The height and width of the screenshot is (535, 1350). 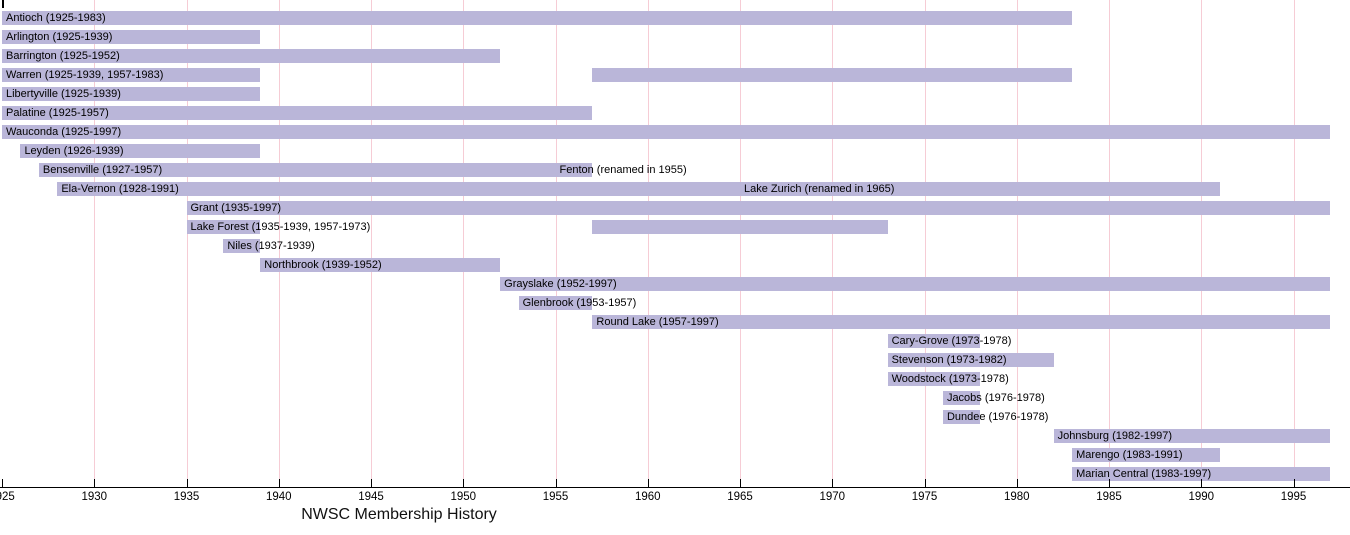 What do you see at coordinates (961, 398) in the screenshot?
I see `timeline-bar-jacobs` at bounding box center [961, 398].